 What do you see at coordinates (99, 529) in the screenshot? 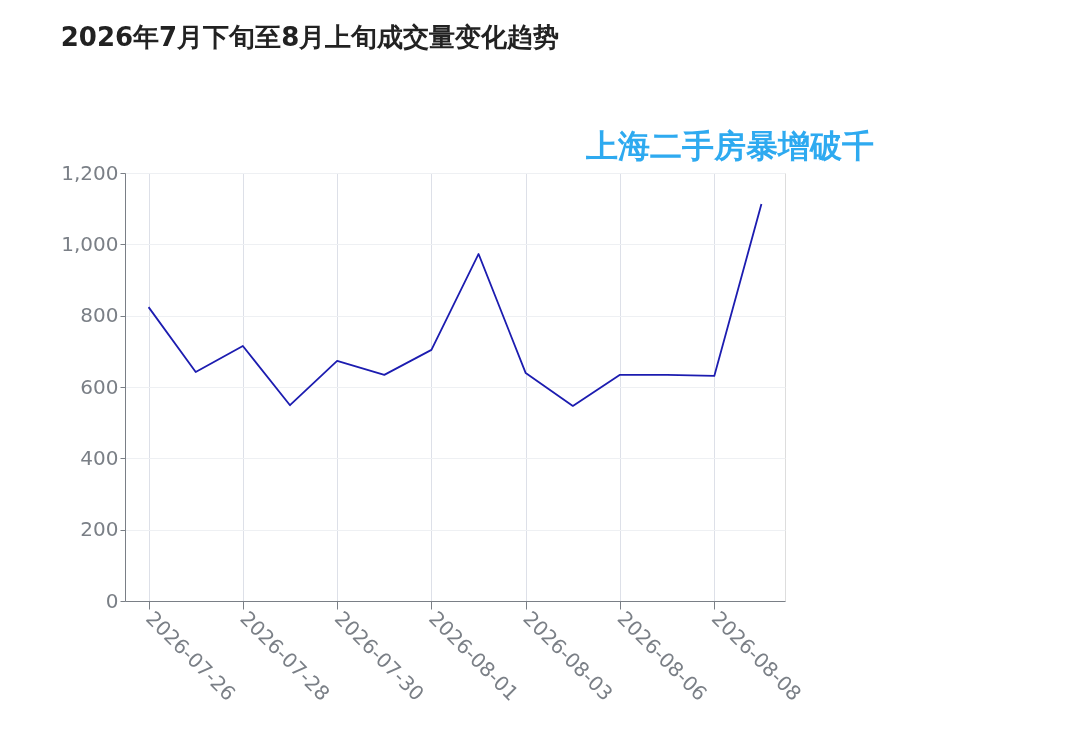
I see `y-tick-label: 200` at bounding box center [99, 529].